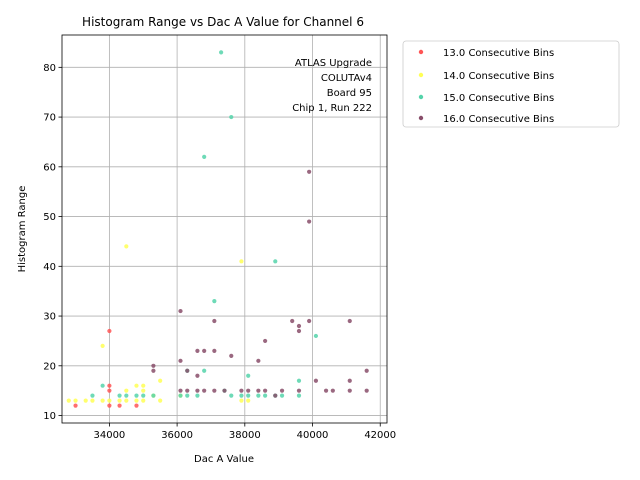  I want to click on legend-label-15: 15.0 Consecutive Bins, so click(498, 98).